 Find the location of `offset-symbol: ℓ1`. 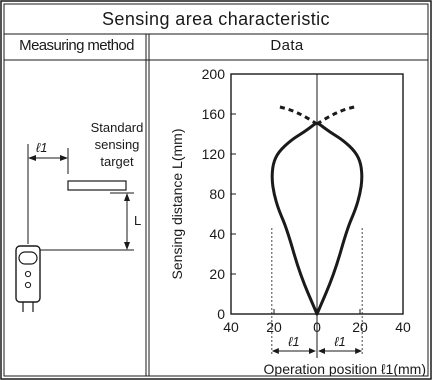

offset-symbol: ℓ1 is located at coordinates (41, 147).